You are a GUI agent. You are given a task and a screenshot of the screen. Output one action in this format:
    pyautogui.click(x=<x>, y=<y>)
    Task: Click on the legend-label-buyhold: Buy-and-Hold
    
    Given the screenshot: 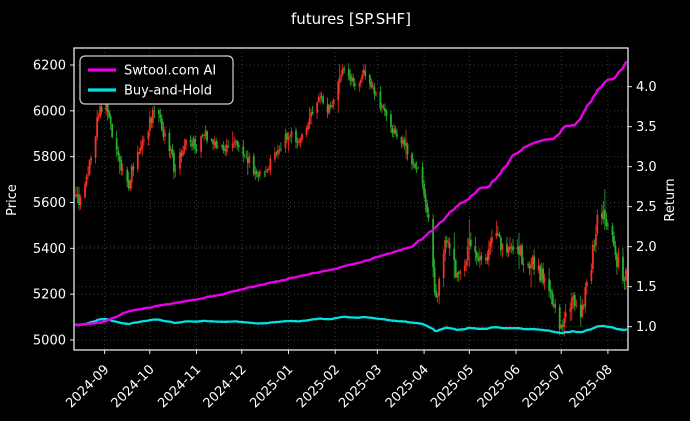 What is the action you would take?
    pyautogui.click(x=168, y=91)
    